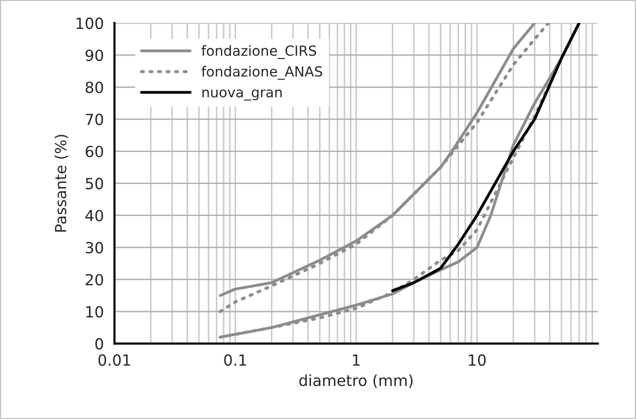 The image size is (636, 419). Describe the element at coordinates (356, 381) in the screenshot. I see `x-axis-title: diametro (mm)` at that location.